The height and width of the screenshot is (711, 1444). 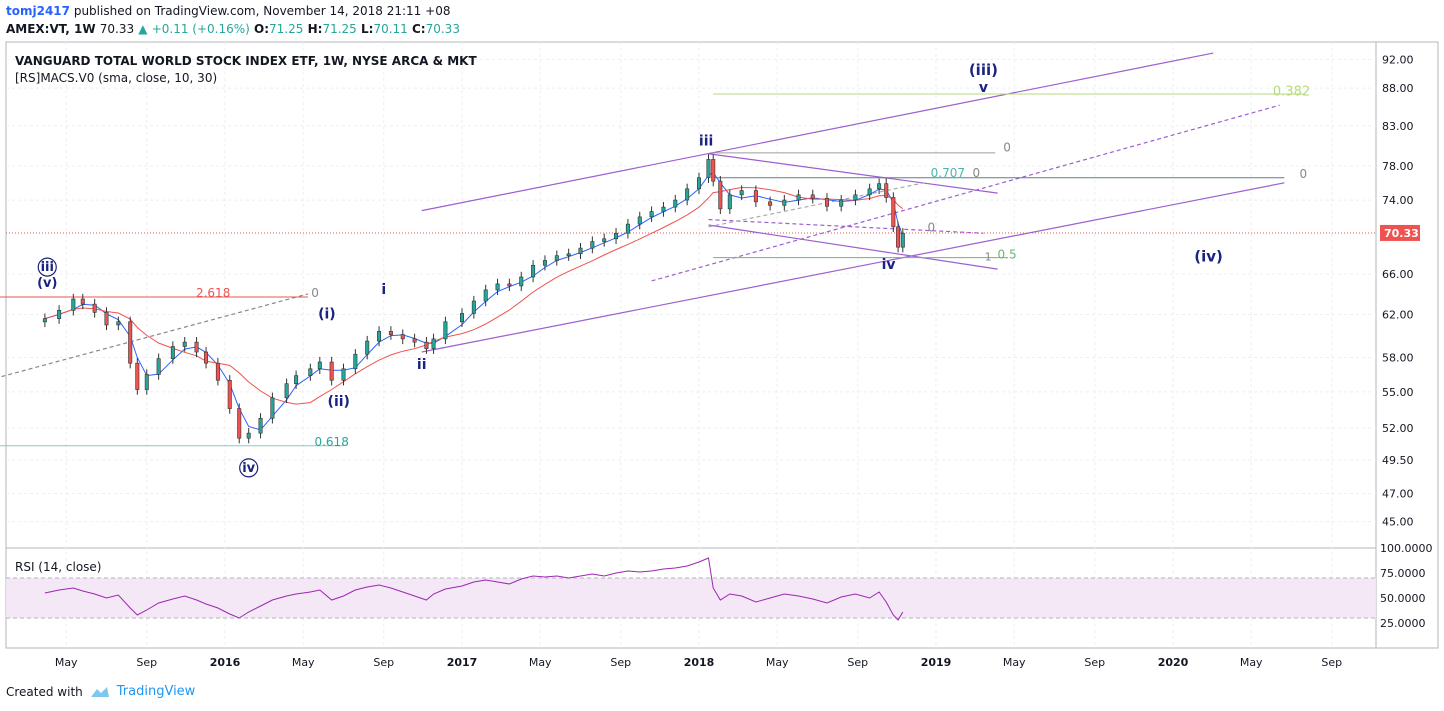 I want to click on time-tick-label: 2018, so click(x=699, y=662).